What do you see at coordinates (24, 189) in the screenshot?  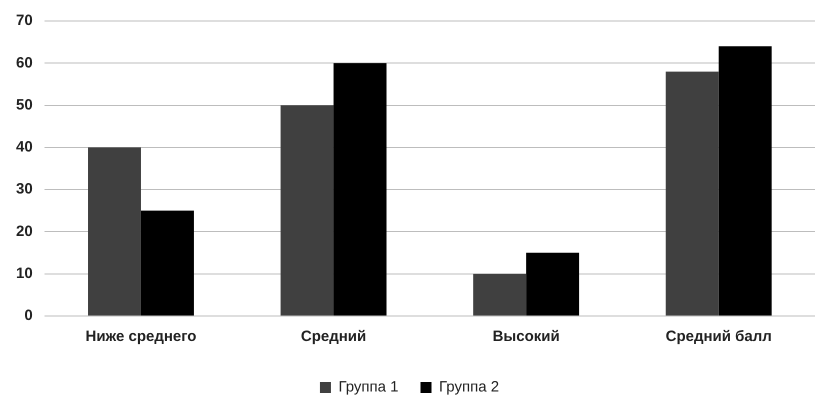 I see `y-tick-label: 30` at bounding box center [24, 189].